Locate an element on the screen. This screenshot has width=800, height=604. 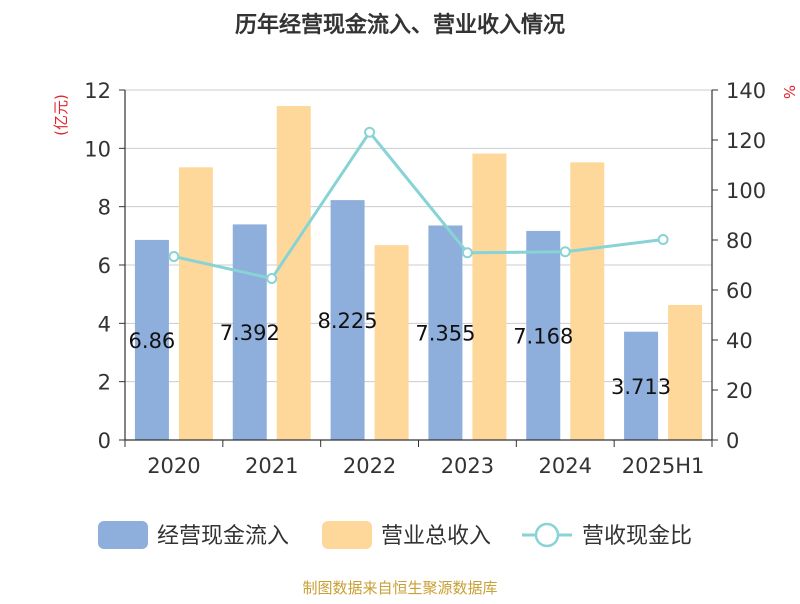
y-right-tick-label: 40 is located at coordinates (739, 341).